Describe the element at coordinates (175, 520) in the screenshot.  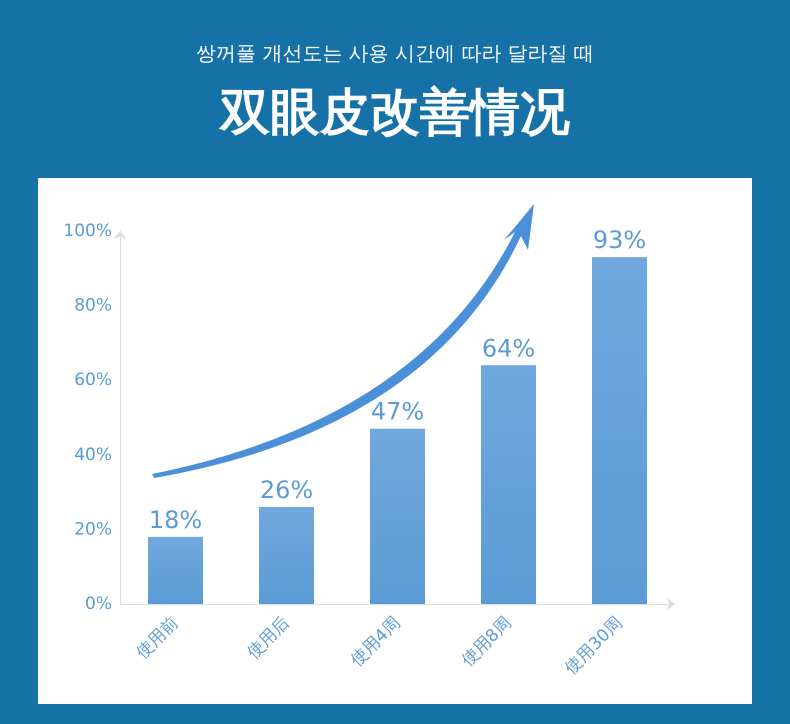
I see `data-label: 18%` at that location.